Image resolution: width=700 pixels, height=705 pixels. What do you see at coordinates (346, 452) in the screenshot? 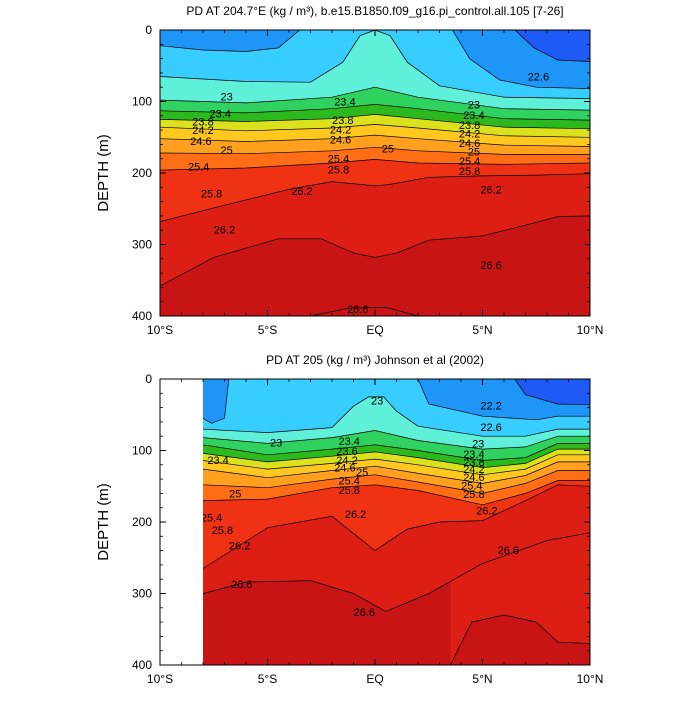
I see `contour-label: 23.6` at bounding box center [346, 452].